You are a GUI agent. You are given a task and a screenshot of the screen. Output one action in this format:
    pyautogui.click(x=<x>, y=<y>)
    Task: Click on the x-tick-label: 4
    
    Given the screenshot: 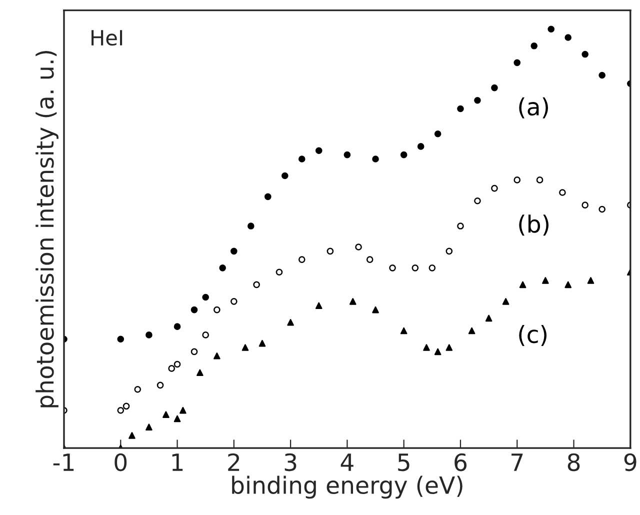 What is the action you would take?
    pyautogui.click(x=347, y=462)
    